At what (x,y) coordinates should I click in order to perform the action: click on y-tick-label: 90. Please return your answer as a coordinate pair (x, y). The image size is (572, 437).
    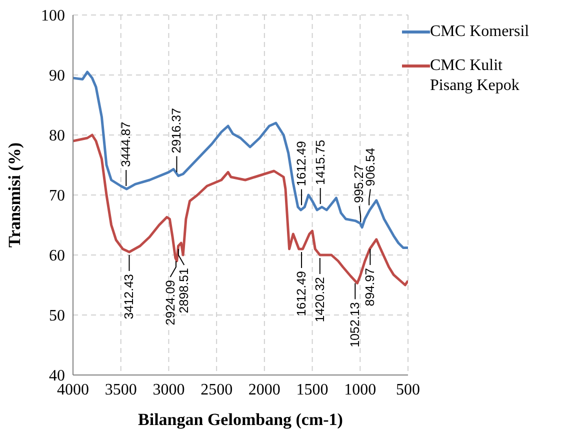
    Looking at the image, I should click on (57, 76).